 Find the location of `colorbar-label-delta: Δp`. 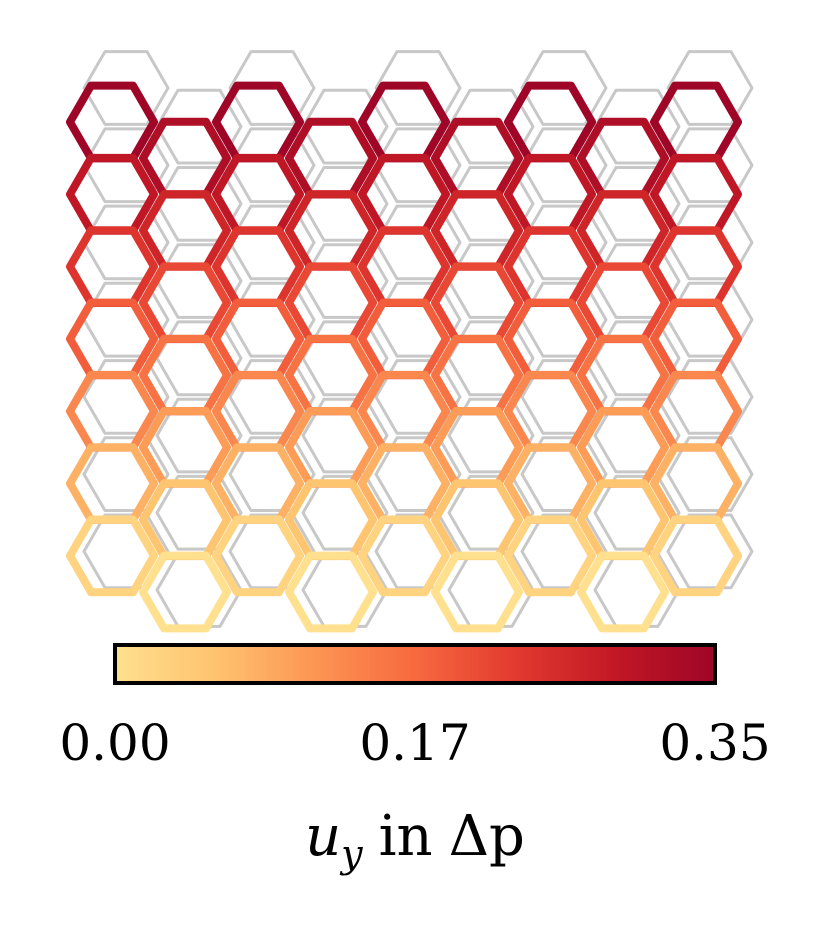

colorbar-label-delta: Δp is located at coordinates (487, 836).